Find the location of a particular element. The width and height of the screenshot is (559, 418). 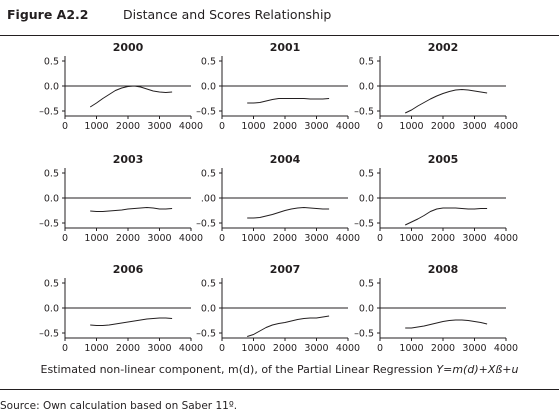

chart-panel-2001: 2001 0.5 0.0 –0.50 1000 2000 3000 4000 is located at coordinates (278, 86).